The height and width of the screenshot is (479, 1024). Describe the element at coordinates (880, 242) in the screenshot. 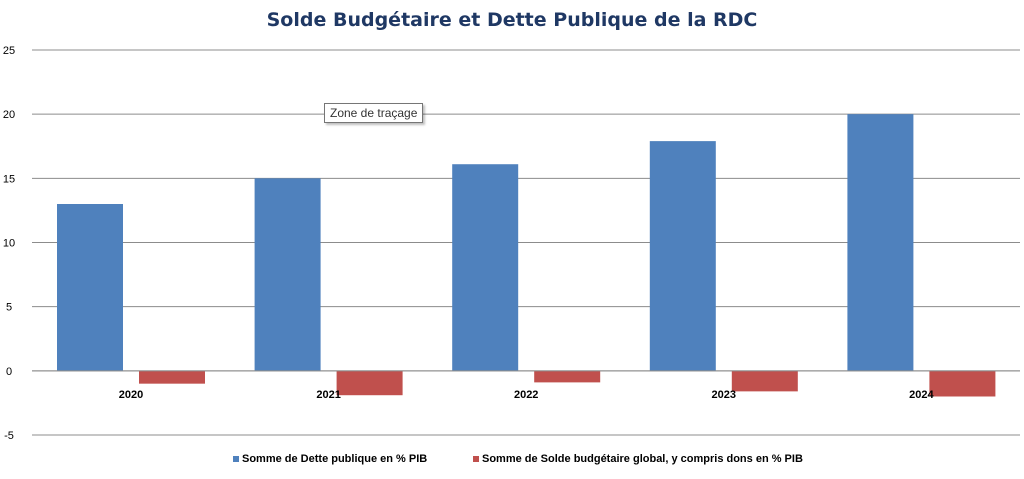

I see `bar-dette-publique-2024` at that location.